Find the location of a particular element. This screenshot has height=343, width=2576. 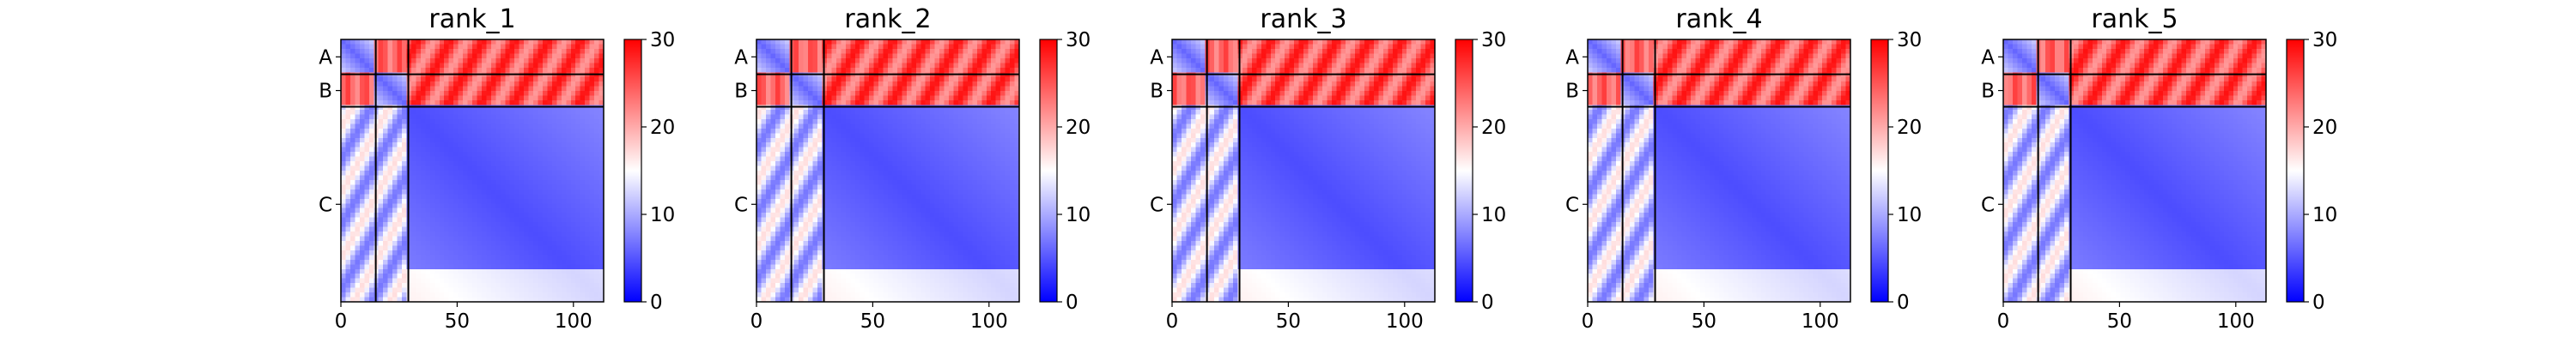

panel-1: rank_1 AB C 0 50 100 0 10 20 30 is located at coordinates (497, 168).